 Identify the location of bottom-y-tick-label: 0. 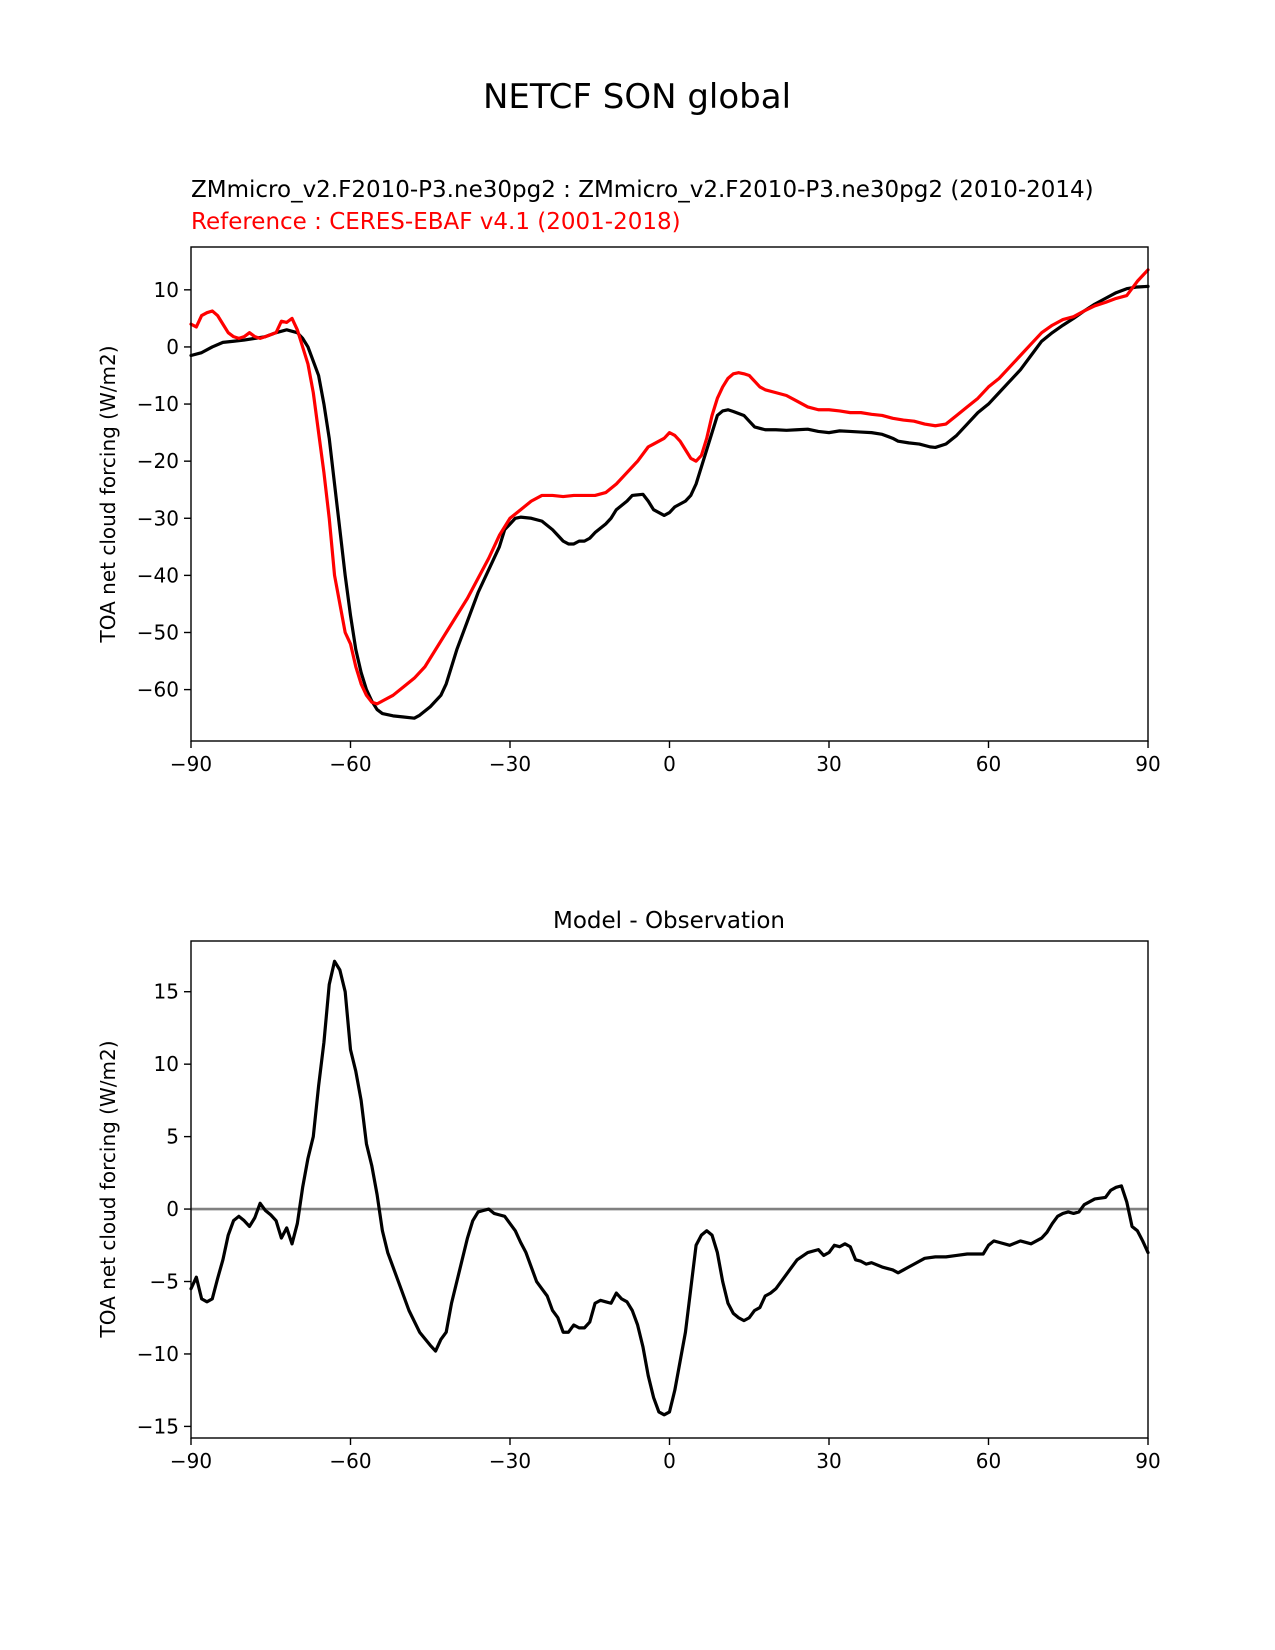
(172, 1209).